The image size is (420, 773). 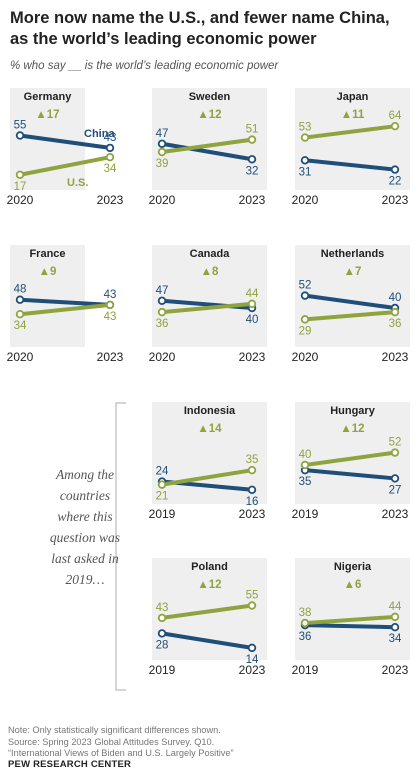 I want to click on panel-title-netherlands: Netherlands, so click(x=353, y=254).